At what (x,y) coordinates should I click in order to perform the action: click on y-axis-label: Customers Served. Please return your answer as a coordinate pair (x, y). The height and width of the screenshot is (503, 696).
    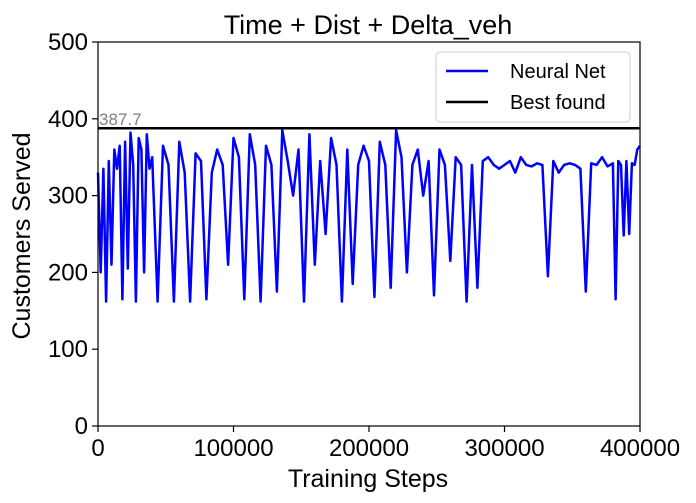
    Looking at the image, I should click on (22, 235).